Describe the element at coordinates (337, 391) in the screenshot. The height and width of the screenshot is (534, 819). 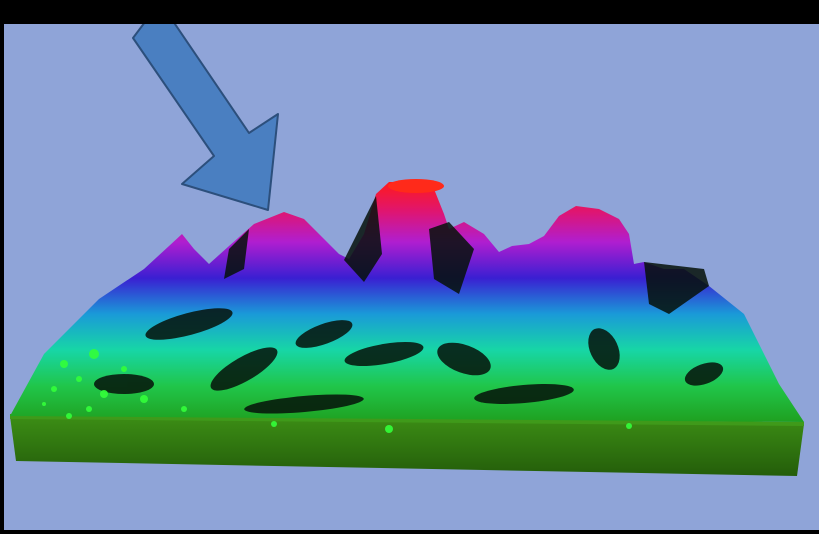
I see `terrain-speckles` at that location.